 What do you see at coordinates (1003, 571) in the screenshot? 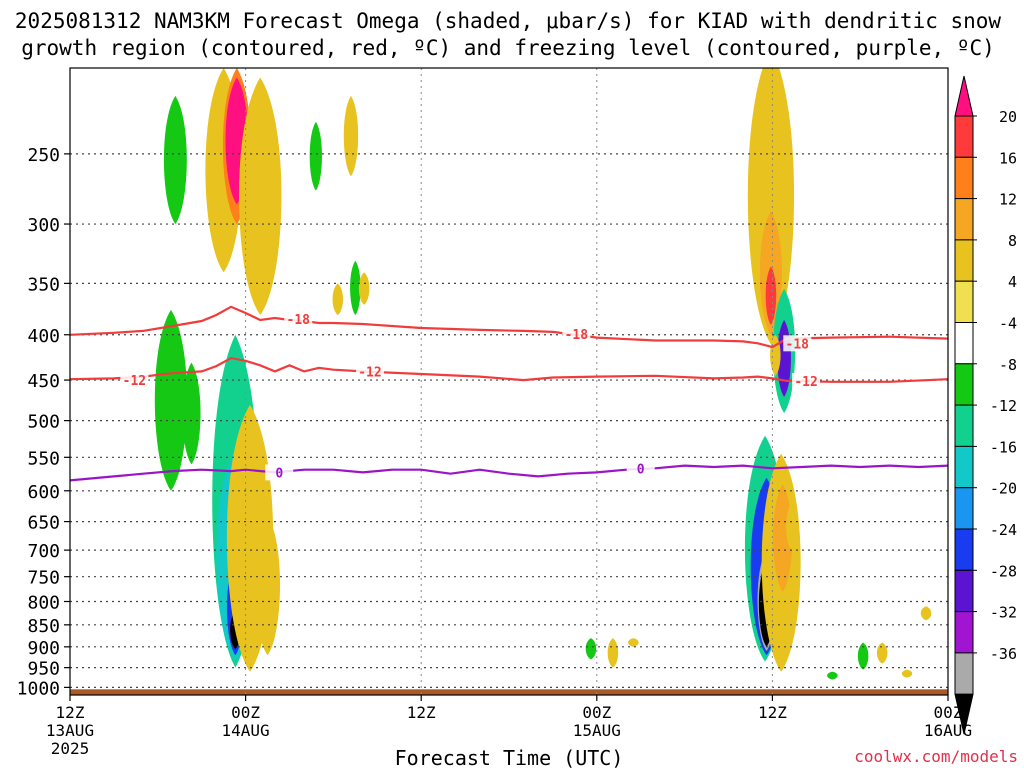
I see `colorbar-label-11: -28` at bounding box center [1003, 571].